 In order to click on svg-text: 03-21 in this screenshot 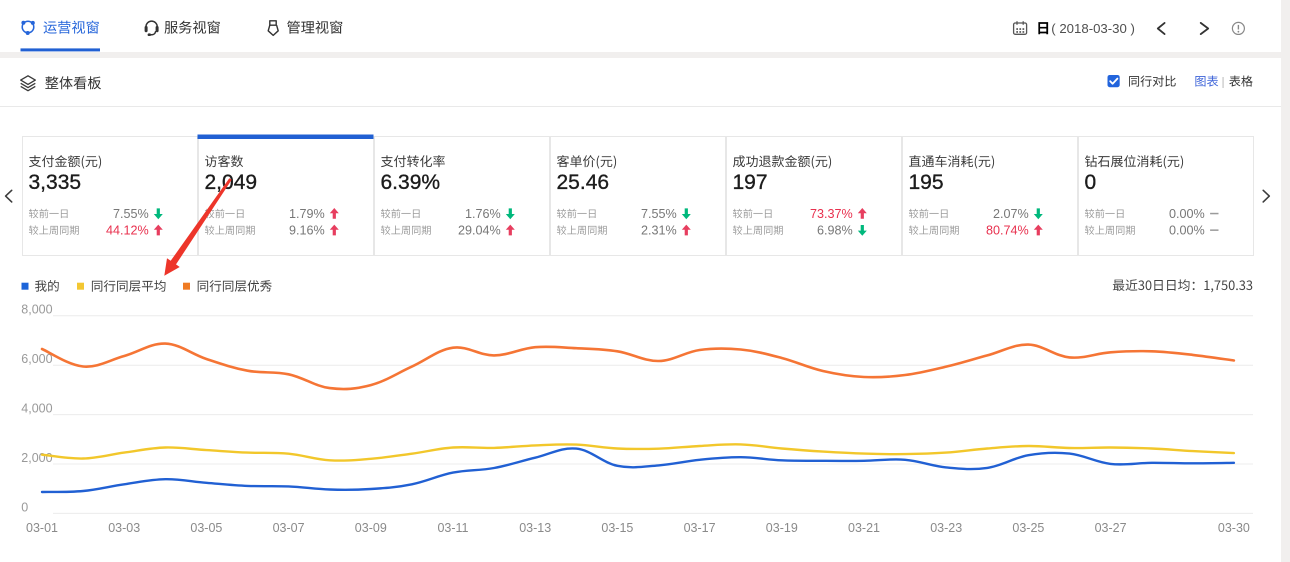, I will do `click(864, 528)`.